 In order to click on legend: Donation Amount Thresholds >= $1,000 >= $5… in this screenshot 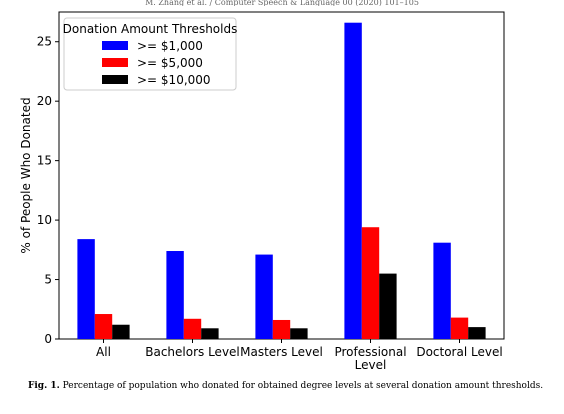, I will do `click(150, 54)`.